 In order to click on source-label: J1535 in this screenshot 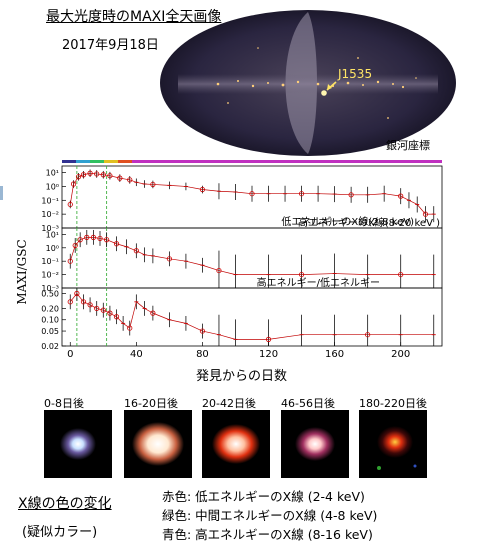, I will do `click(354, 74)`.